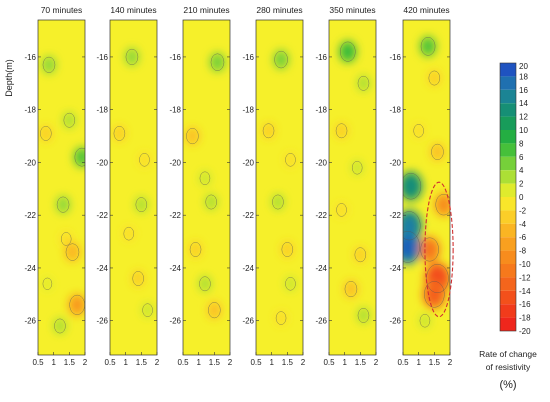  Describe the element at coordinates (521, 170) in the screenshot. I see `colorbar-label: 4` at that location.